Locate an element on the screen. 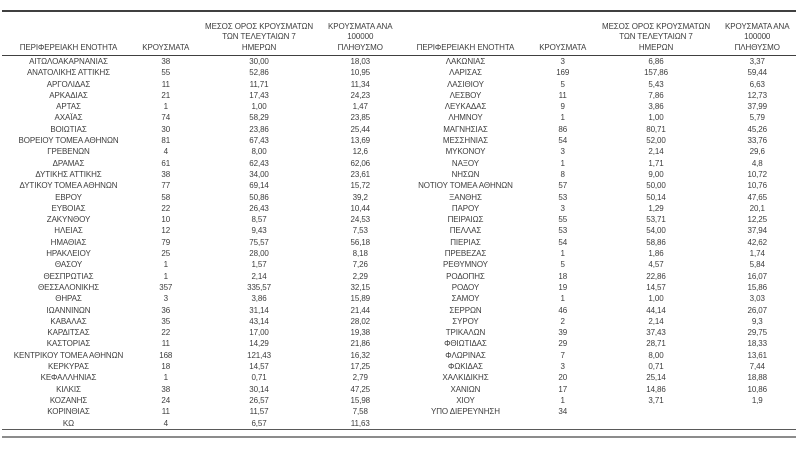 This screenshot has height=455, width=800. region-cell: ΥΠΟ ΔΙΕΡΕΥΝΗΣΗ is located at coordinates (465, 412).